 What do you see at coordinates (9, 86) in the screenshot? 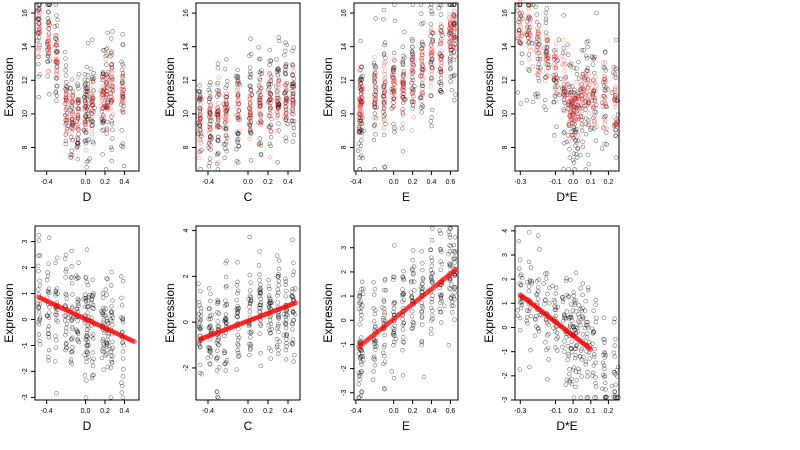
I see `y-axis-label: Expression` at bounding box center [9, 86].